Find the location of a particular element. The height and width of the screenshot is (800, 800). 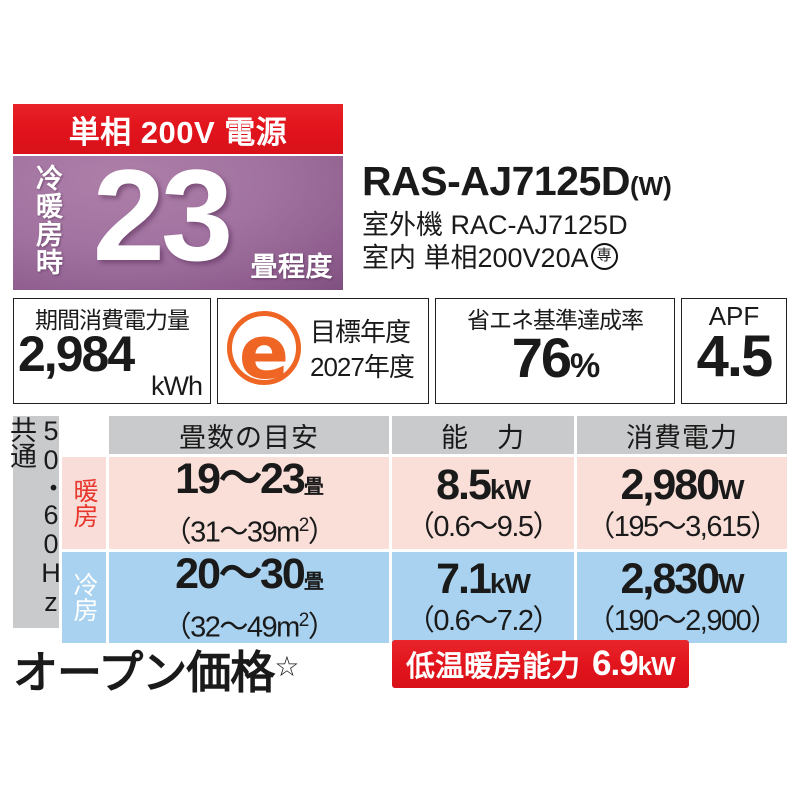

energy-saving-e-mark-icon: e is located at coordinates (266, 353).